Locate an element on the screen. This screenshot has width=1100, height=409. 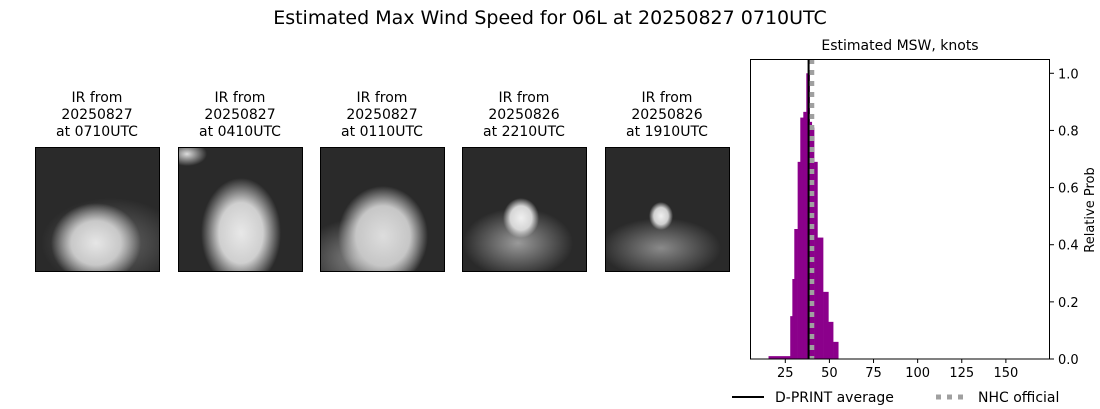
y-tick-label: 0.0 is located at coordinates (1068, 360).